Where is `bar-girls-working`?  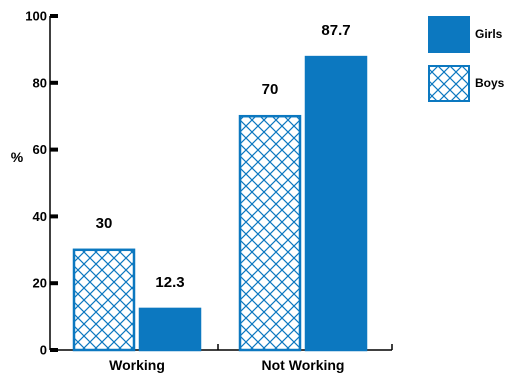
bar-girls-working is located at coordinates (170, 329).